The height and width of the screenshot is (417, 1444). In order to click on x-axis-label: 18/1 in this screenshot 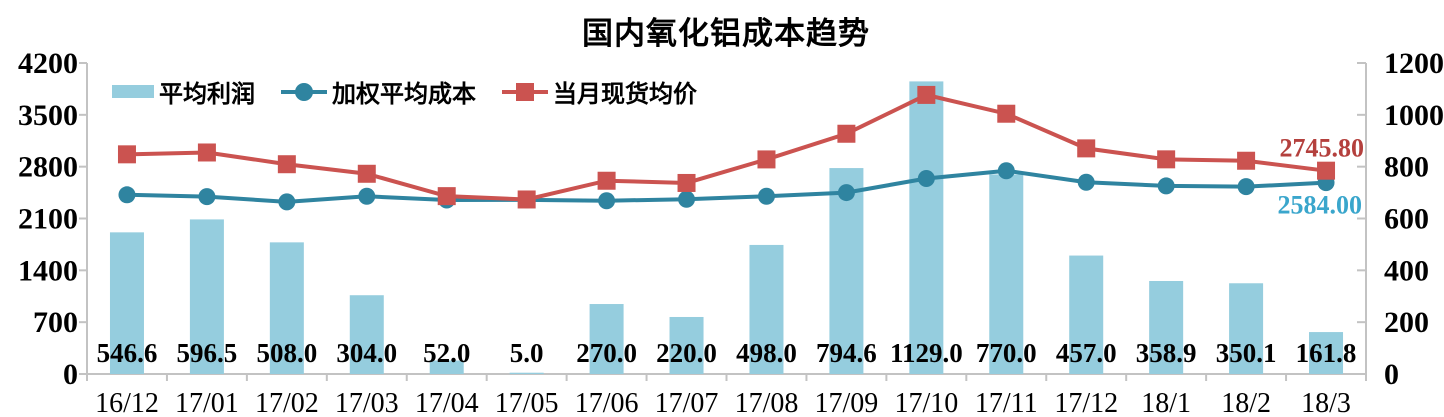, I will do `click(1166, 402)`.